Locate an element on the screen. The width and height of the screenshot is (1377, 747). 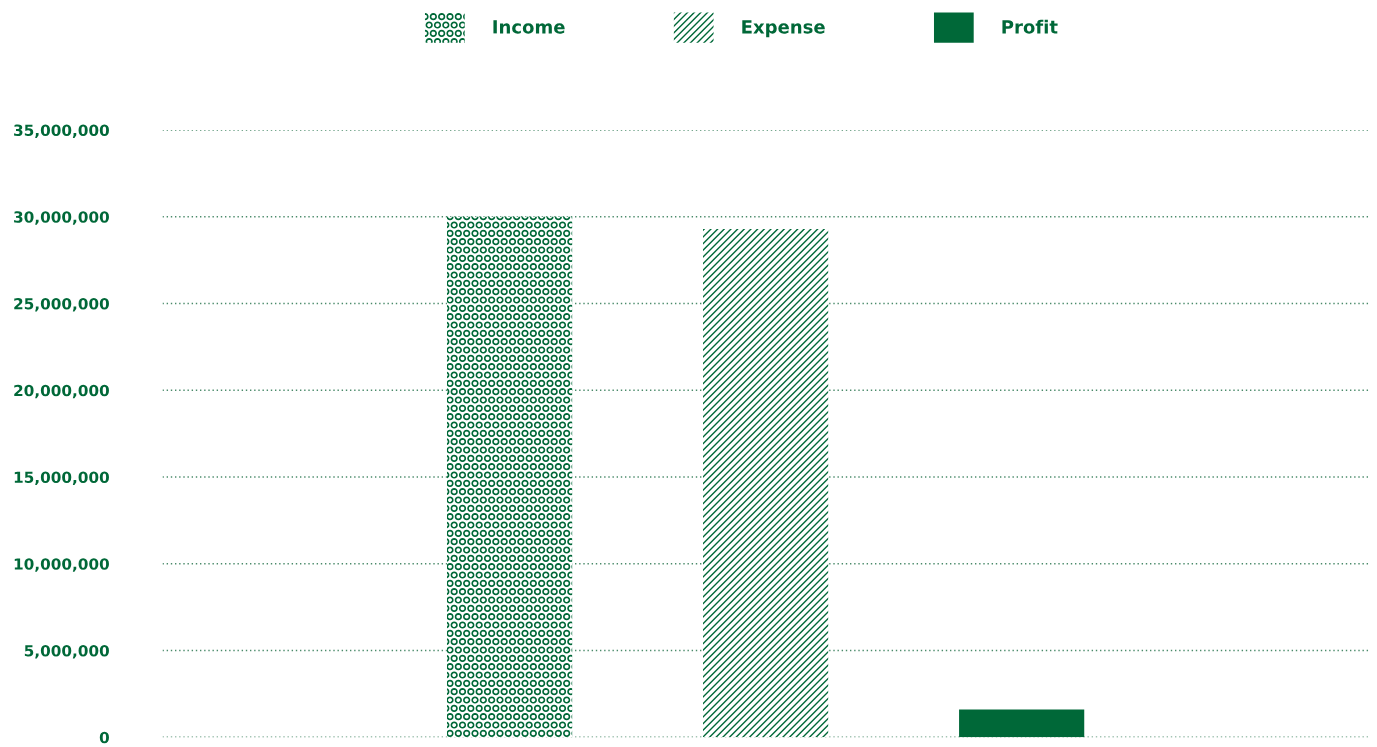
y-tick-label: 15,000,000 is located at coordinates (61, 478).